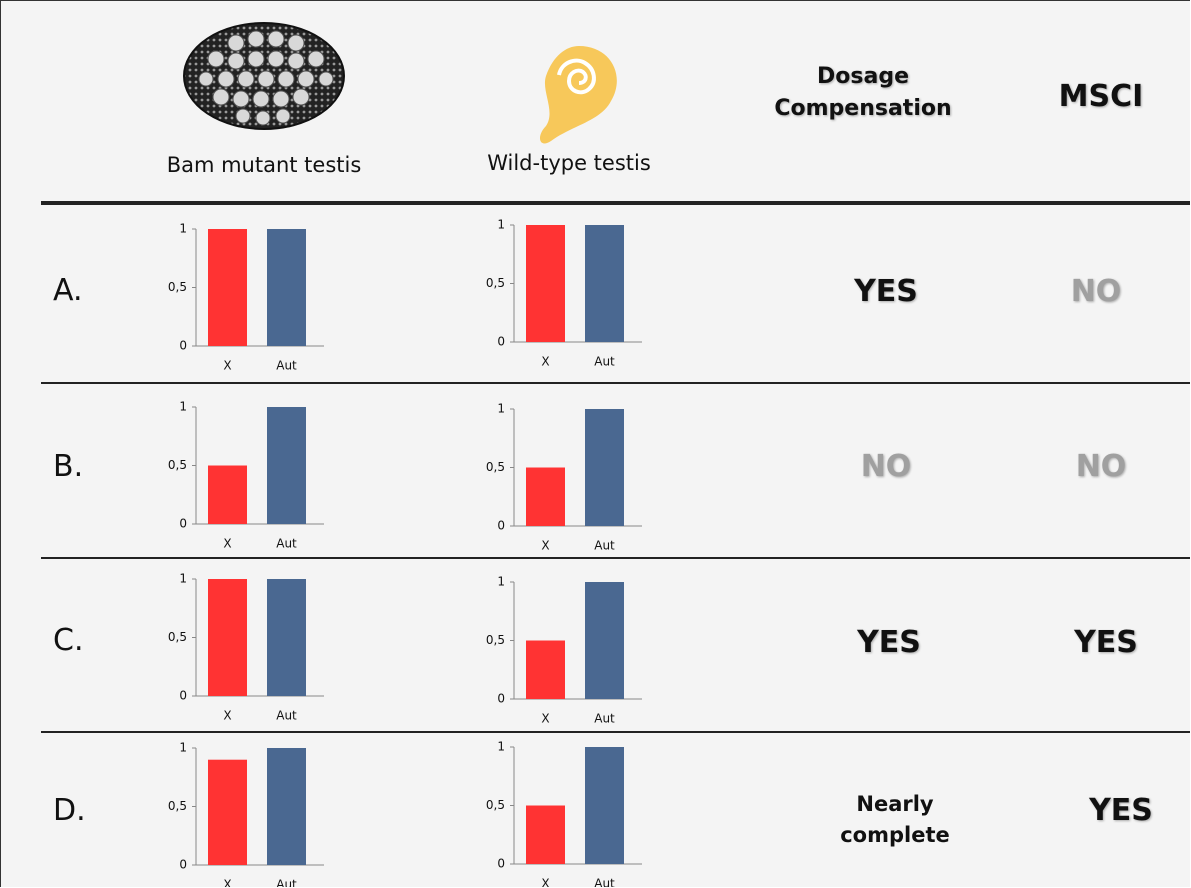 The width and height of the screenshot is (1191, 888). Describe the element at coordinates (886, 466) in the screenshot. I see `dosage-cell: NO` at that location.